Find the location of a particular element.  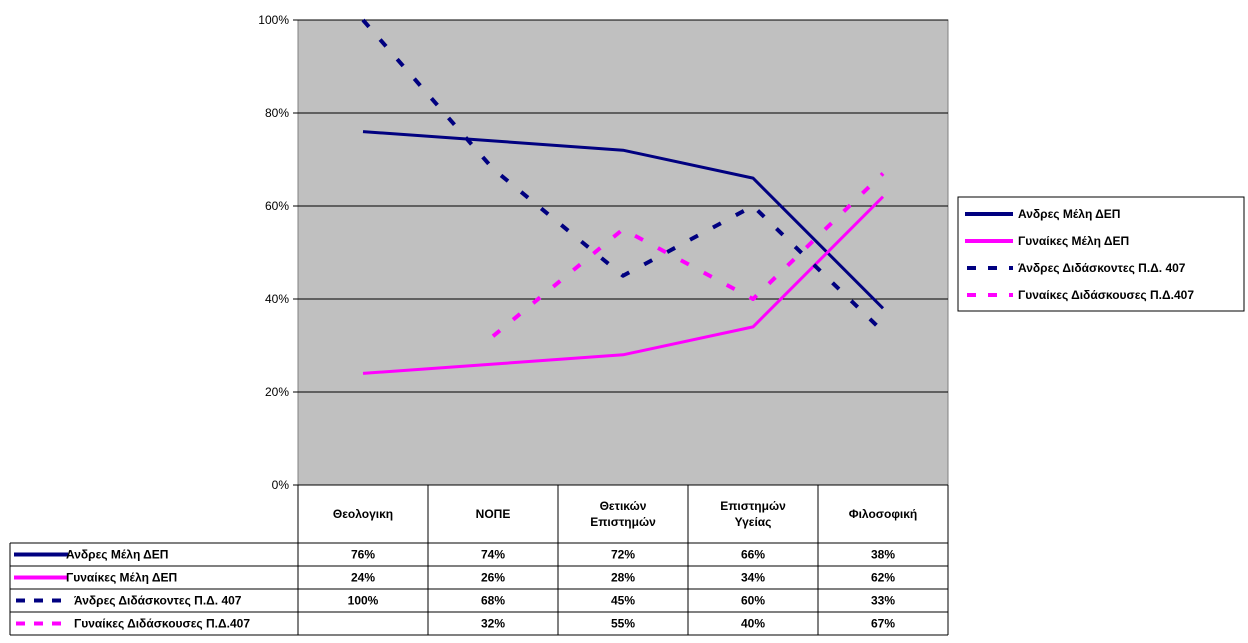

table-series-name: Ανδρες Μέλη ΔΕΠ is located at coordinates (117, 555).